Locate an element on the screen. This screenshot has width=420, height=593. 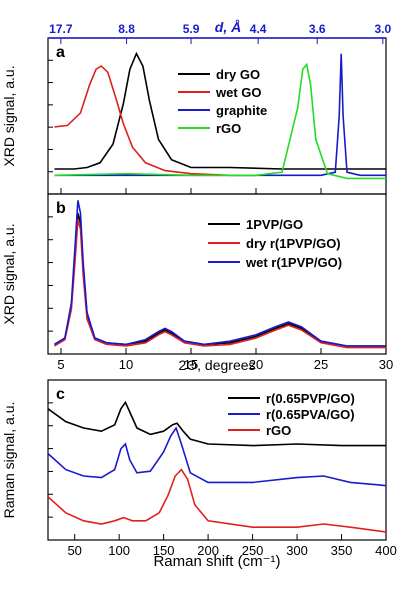
top-tick-label: 8.8 is located at coordinates (126, 29).